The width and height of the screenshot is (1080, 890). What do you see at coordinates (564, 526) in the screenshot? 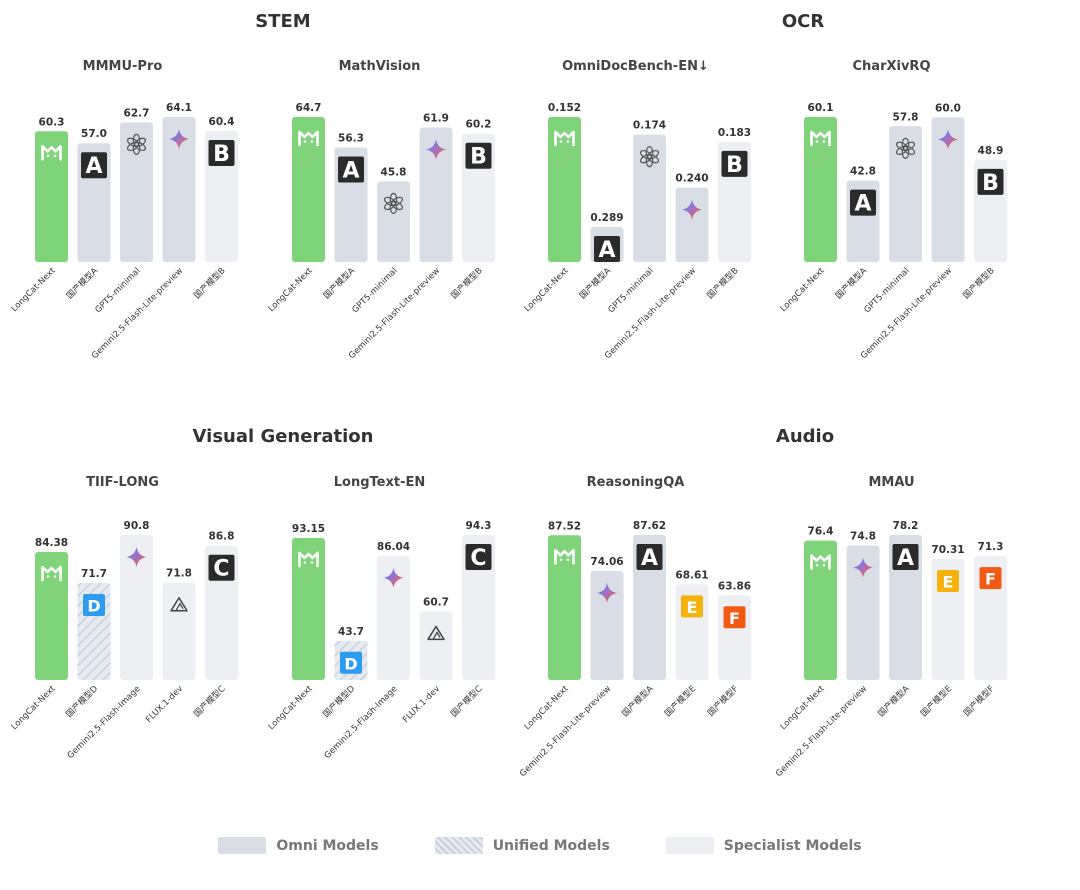
I see `value-label: 87.52` at bounding box center [564, 526].